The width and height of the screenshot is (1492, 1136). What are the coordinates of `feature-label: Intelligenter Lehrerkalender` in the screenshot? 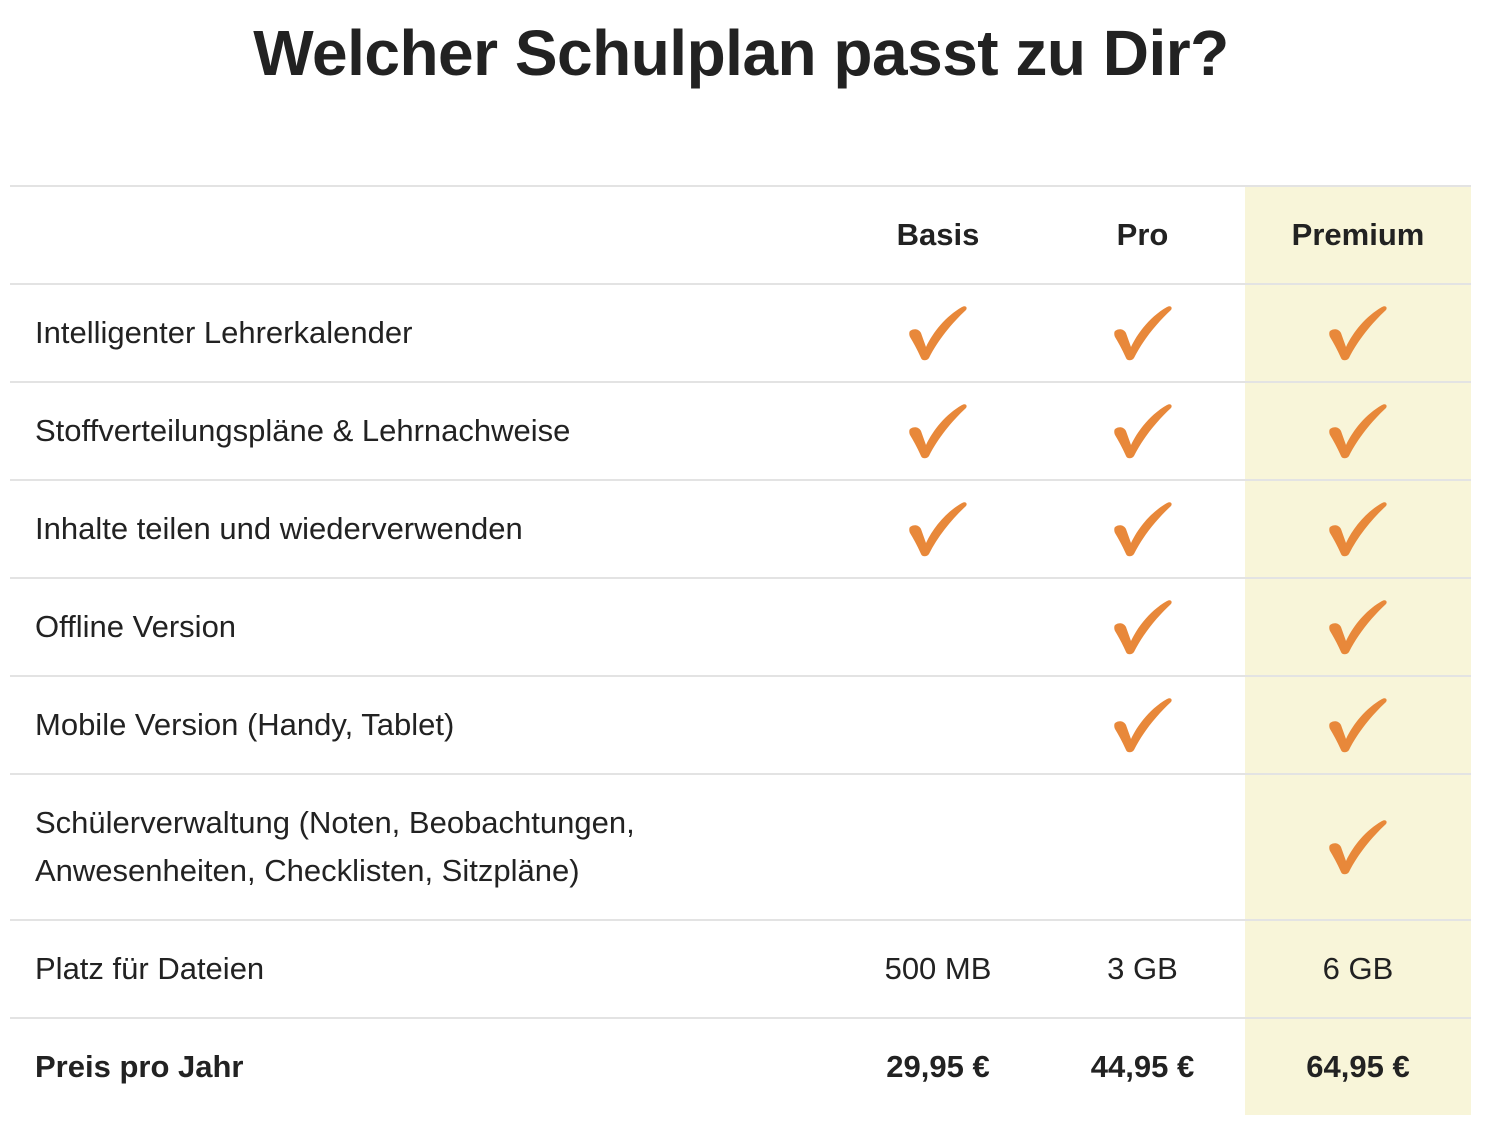 It's located at (224, 332).